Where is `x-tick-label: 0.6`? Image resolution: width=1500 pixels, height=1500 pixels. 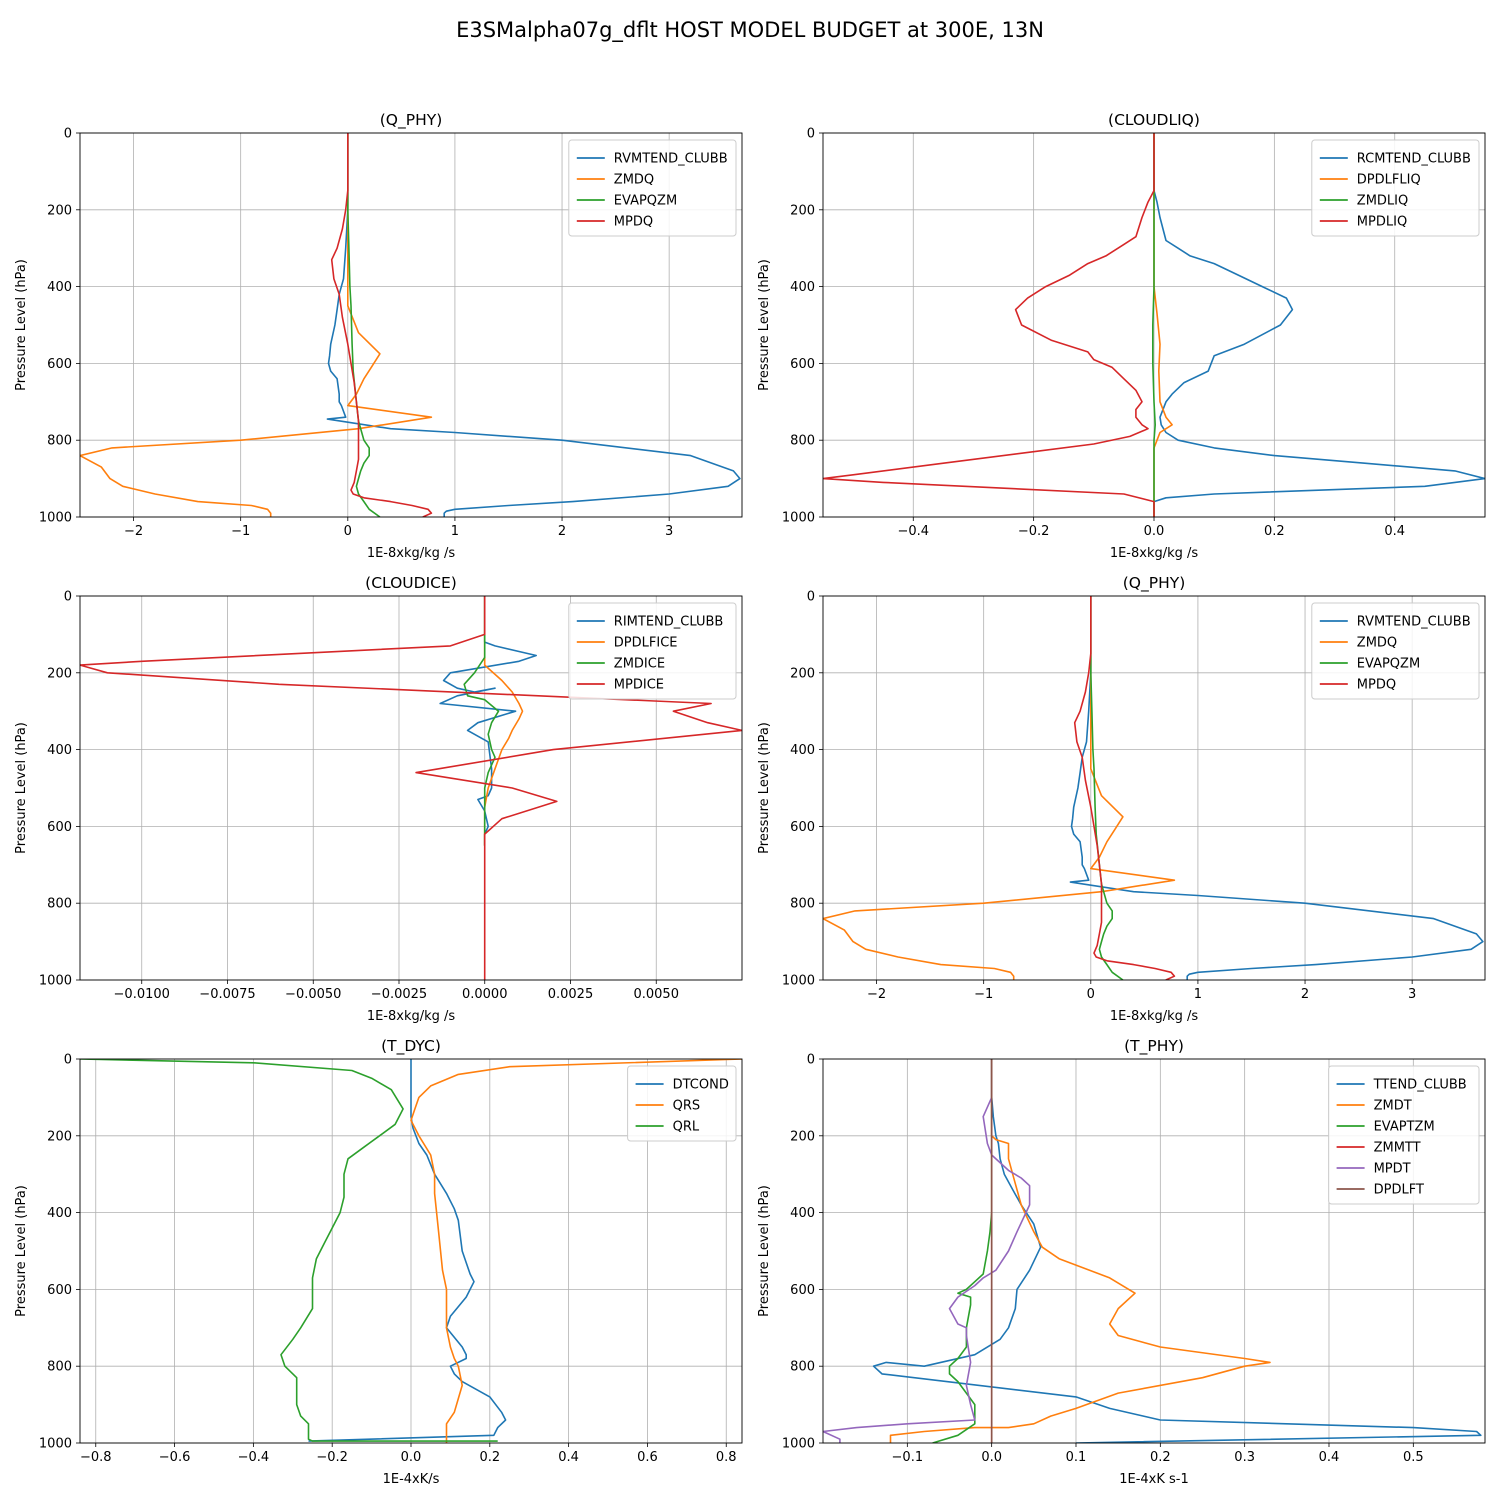 x-tick-label: 0.6 is located at coordinates (647, 1457).